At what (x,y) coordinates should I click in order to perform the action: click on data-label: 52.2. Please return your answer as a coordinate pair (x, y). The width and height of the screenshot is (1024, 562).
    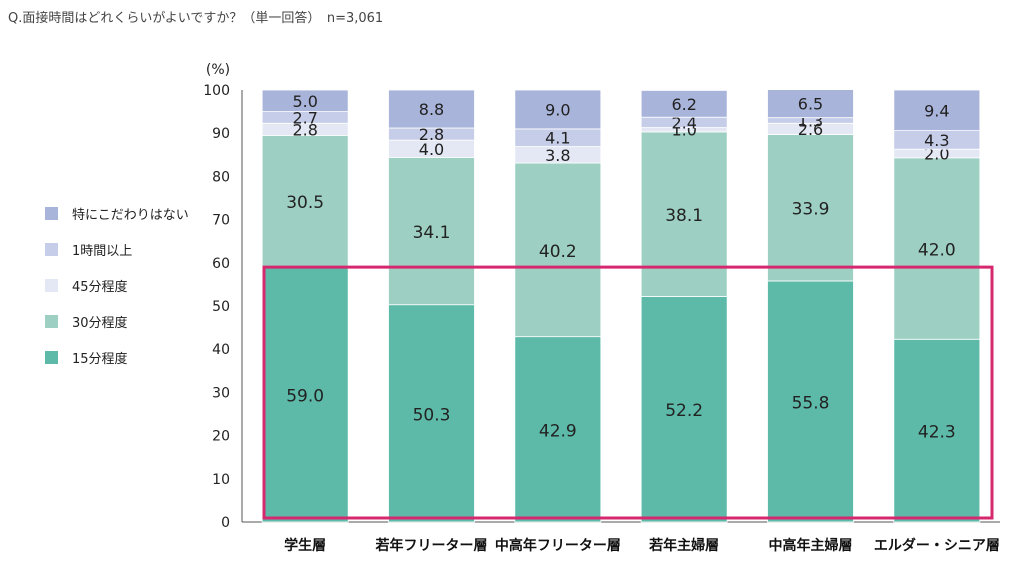
    Looking at the image, I should click on (684, 411).